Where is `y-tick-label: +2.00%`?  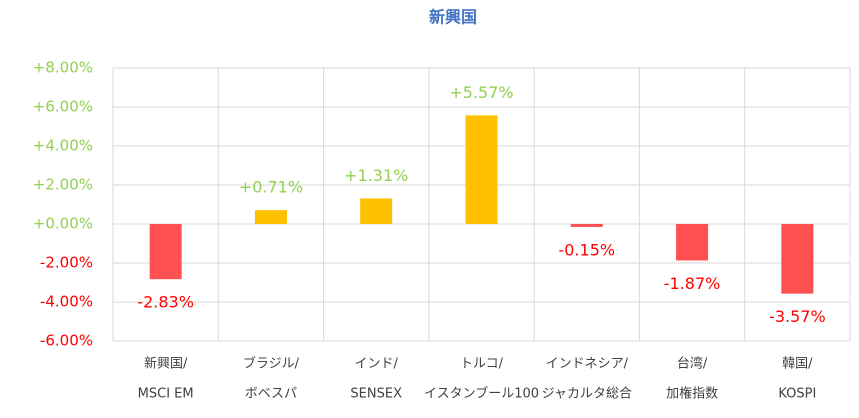
y-tick-label: +2.00% is located at coordinates (63, 185).